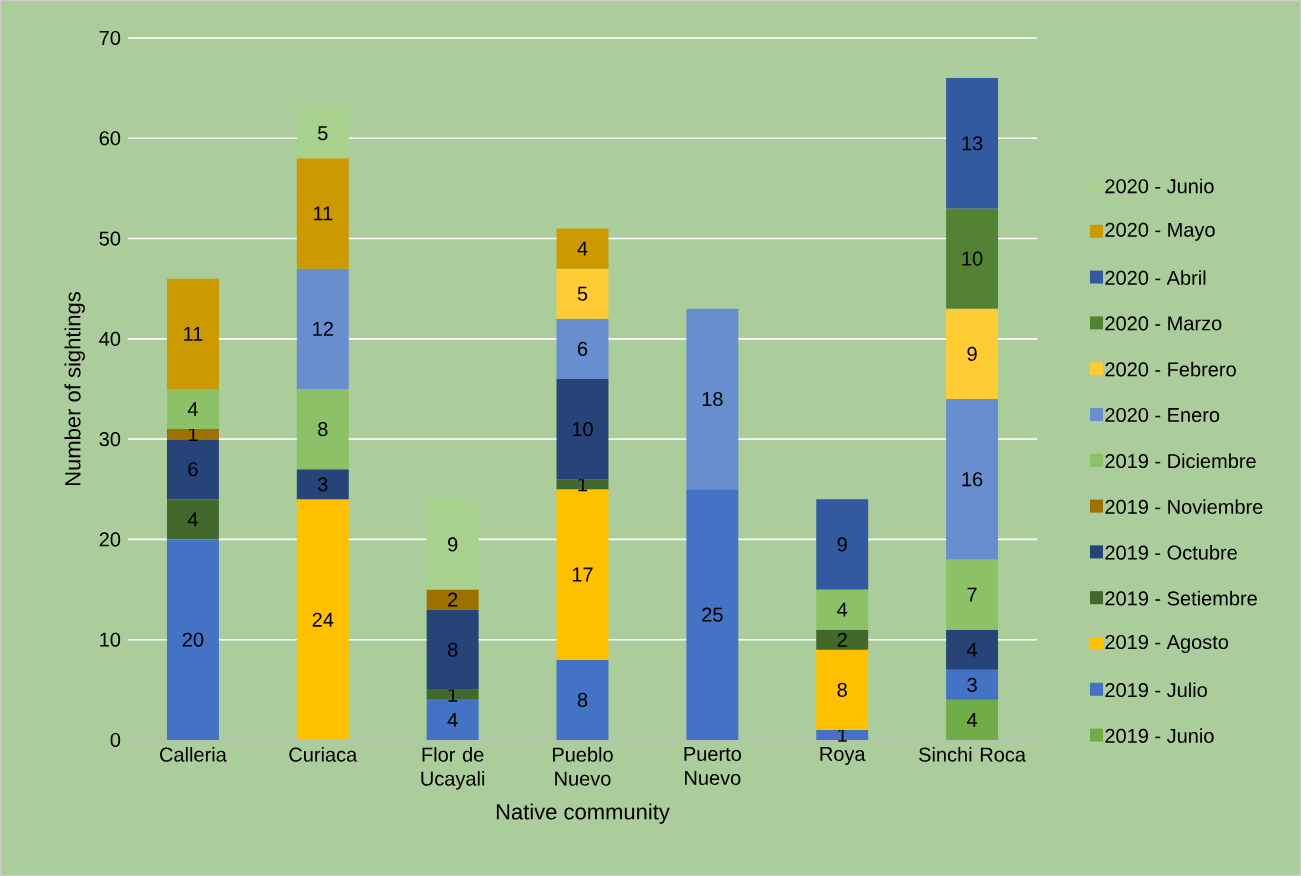  What do you see at coordinates (1167, 644) in the screenshot?
I see `legend-label: 2019 - Agosto` at bounding box center [1167, 644].